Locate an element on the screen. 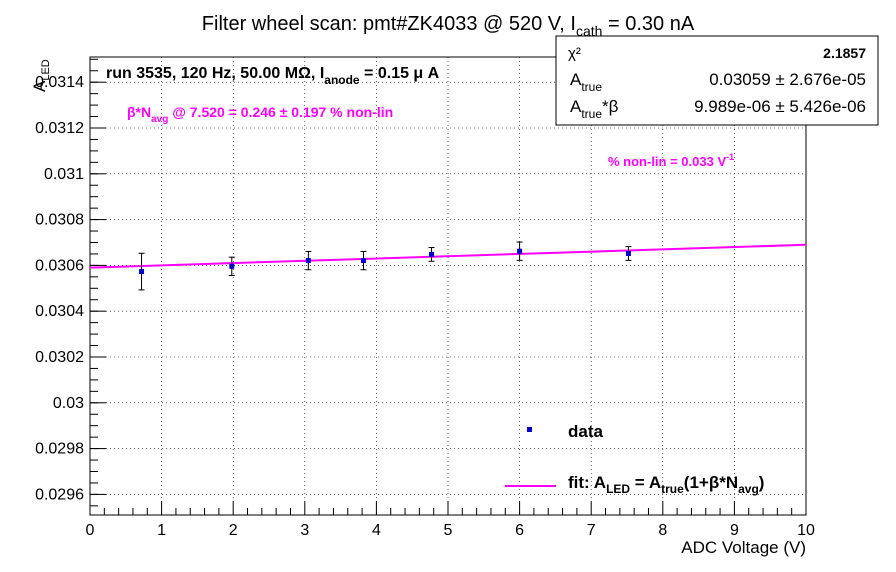 The height and width of the screenshot is (572, 896). y-tick-label: 0.0314 is located at coordinates (59, 82).